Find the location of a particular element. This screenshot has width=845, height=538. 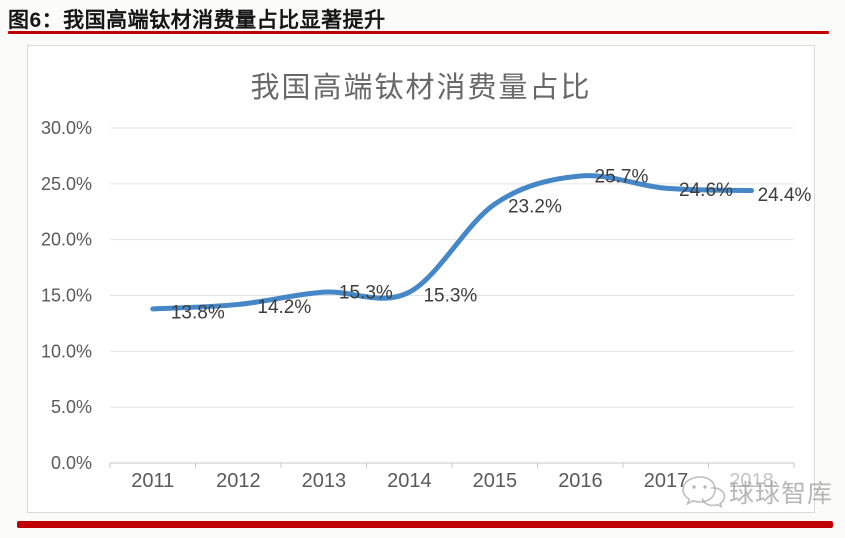

chart-title: 我国高端钛材消费量占比 is located at coordinates (421, 88).